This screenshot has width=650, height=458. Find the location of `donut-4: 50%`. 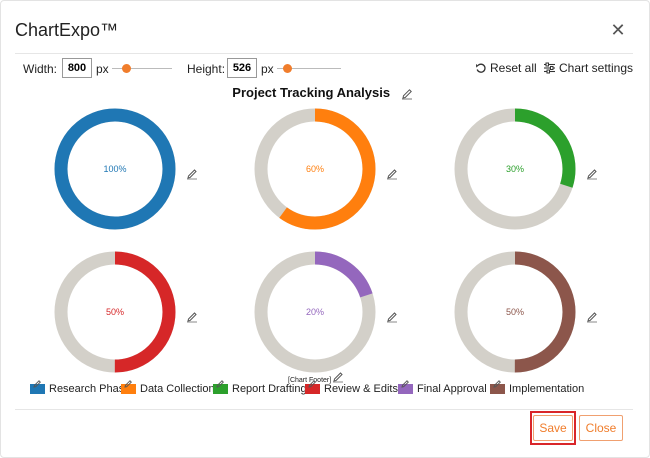

donut-4: 50% is located at coordinates (115, 312).